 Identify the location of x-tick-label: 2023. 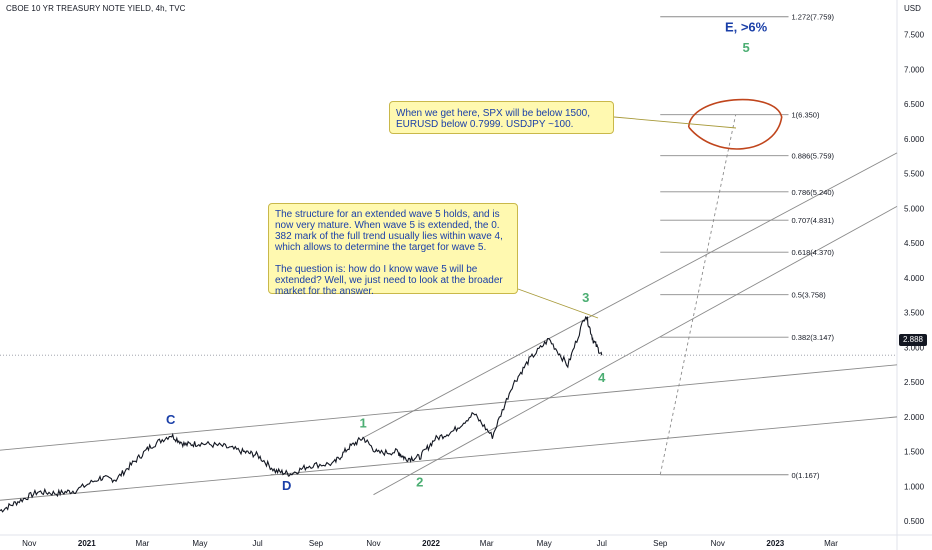
(775, 543).